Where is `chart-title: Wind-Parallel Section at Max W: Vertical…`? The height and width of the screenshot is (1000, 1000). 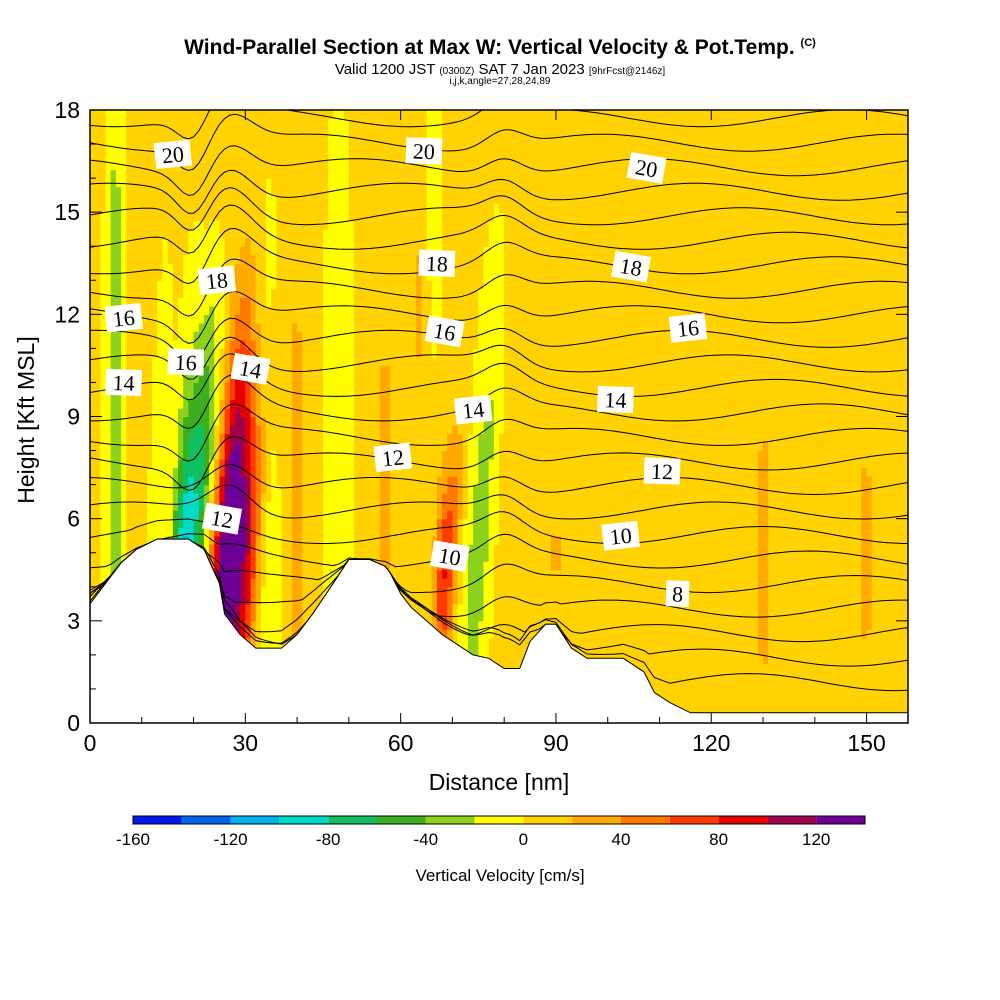 chart-title: Wind-Parallel Section at Max W: Vertical… is located at coordinates (500, 47).